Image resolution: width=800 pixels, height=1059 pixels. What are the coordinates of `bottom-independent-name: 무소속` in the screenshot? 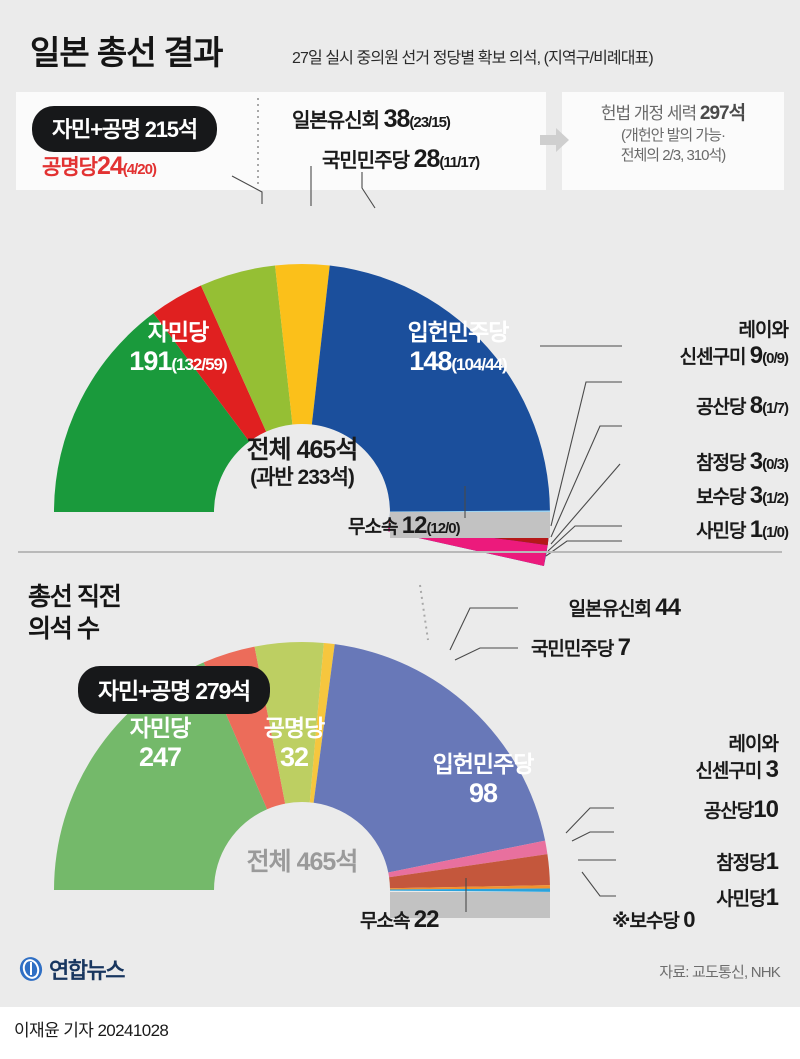 It's located at (385, 921).